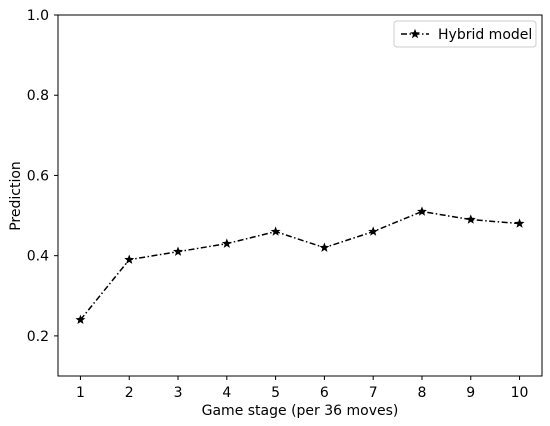 The height and width of the screenshot is (426, 550). What do you see at coordinates (16, 196) in the screenshot?
I see `y-axis-label: Prediction` at bounding box center [16, 196].